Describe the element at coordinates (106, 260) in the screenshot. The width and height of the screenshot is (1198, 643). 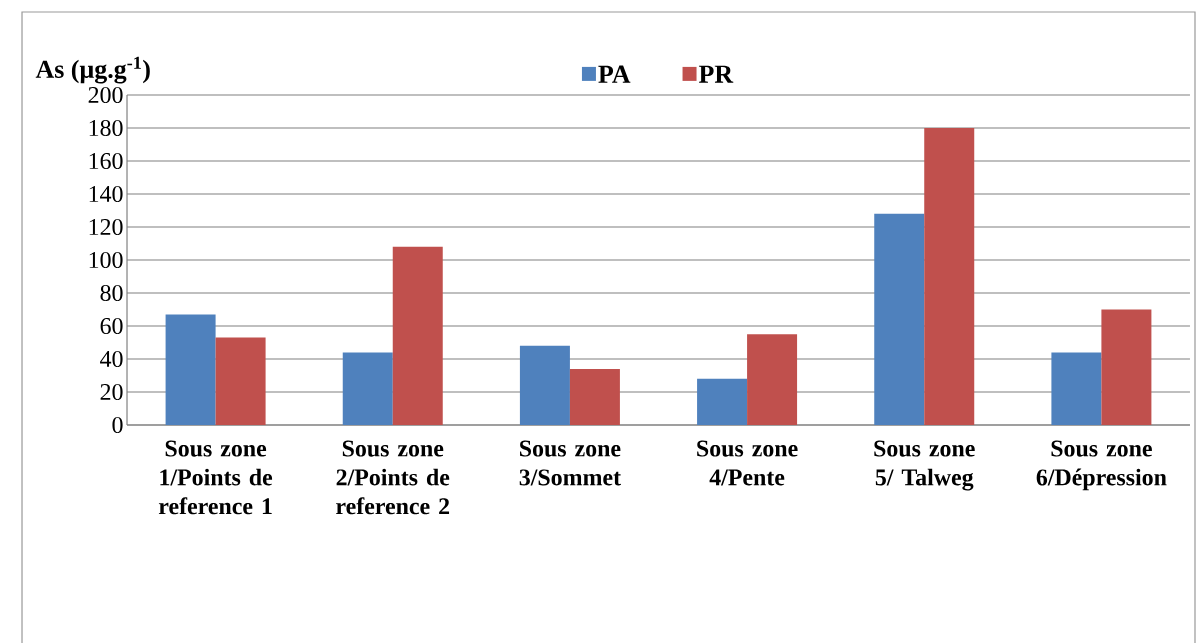
I see `y-tick-label: 100` at that location.